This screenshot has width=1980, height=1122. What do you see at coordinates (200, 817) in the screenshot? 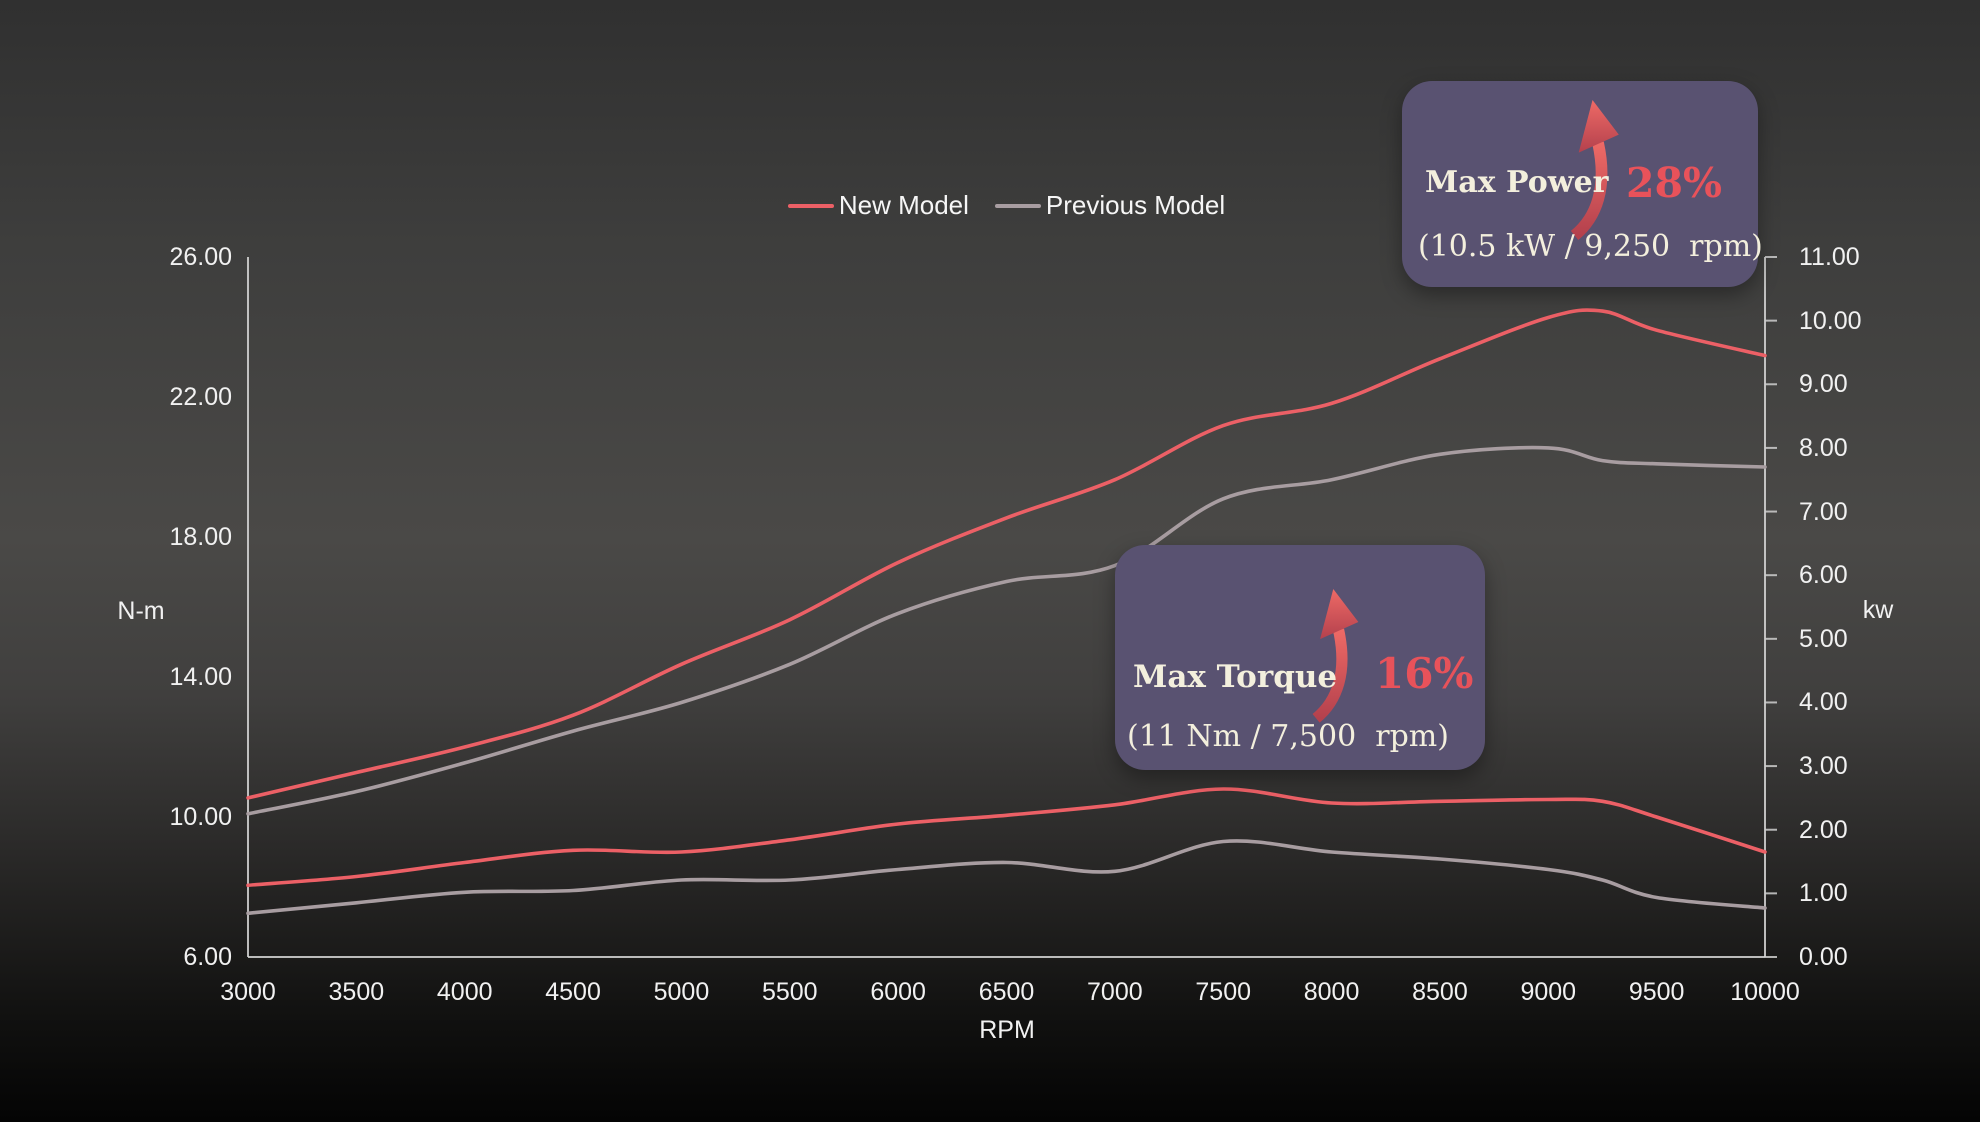
I see `left-axis-tick-label: 10.00` at bounding box center [200, 817].